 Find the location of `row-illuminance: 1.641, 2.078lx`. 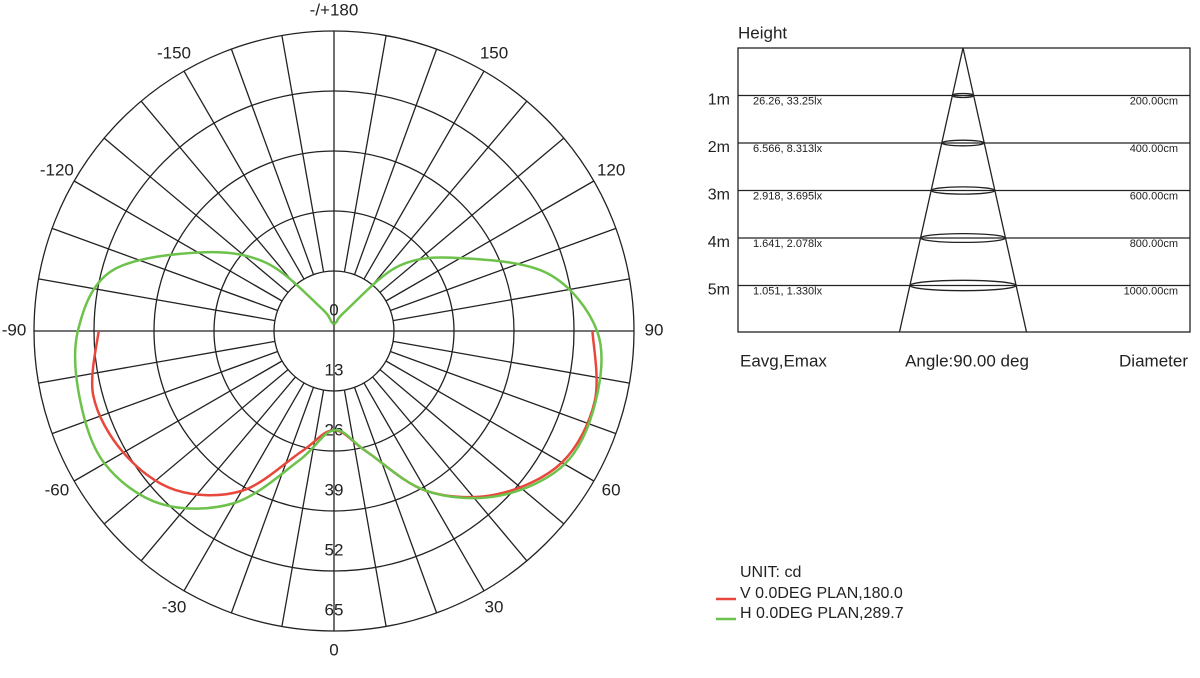

row-illuminance: 1.641, 2.078lx is located at coordinates (788, 244).